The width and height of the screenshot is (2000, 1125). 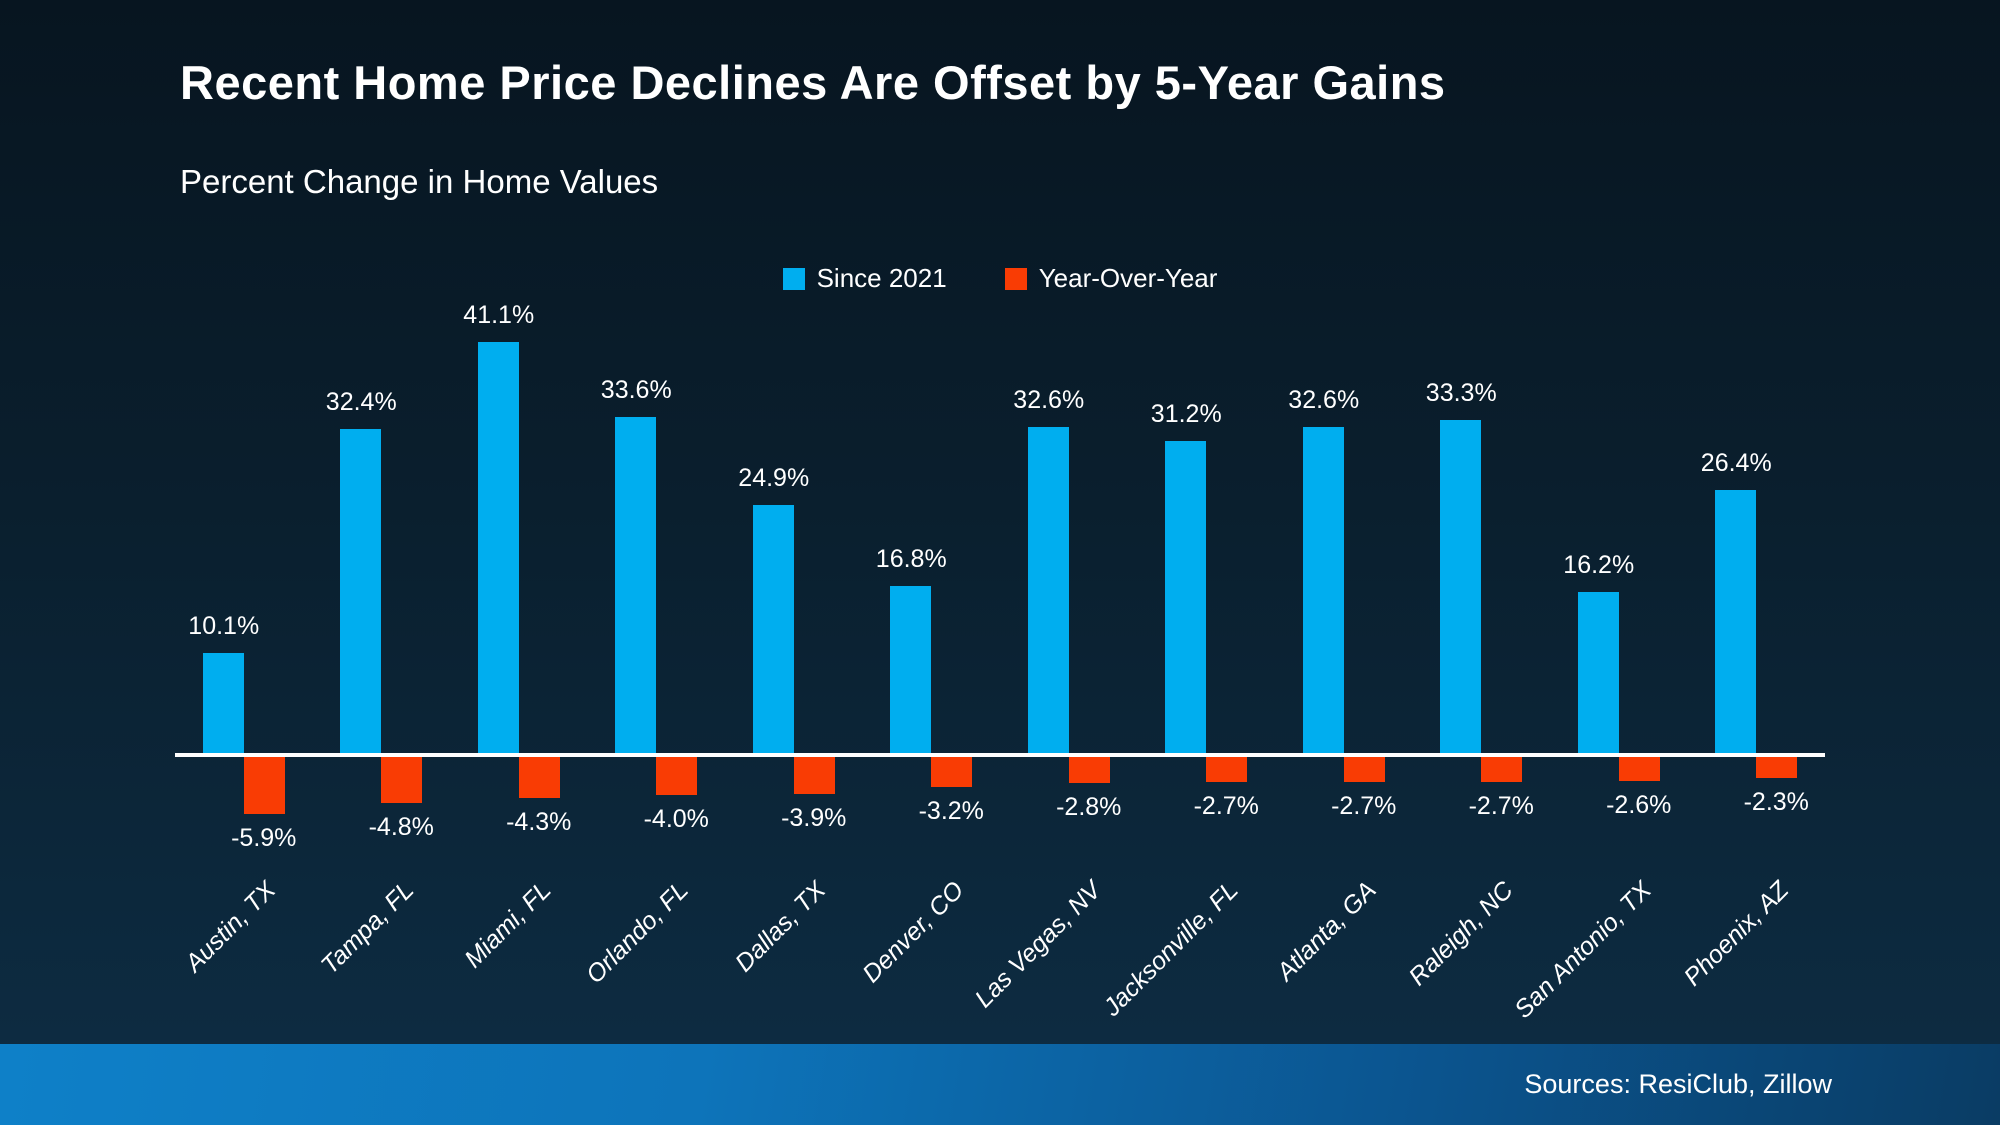 I want to click on city-label: Denver, CO, so click(x=913, y=932).